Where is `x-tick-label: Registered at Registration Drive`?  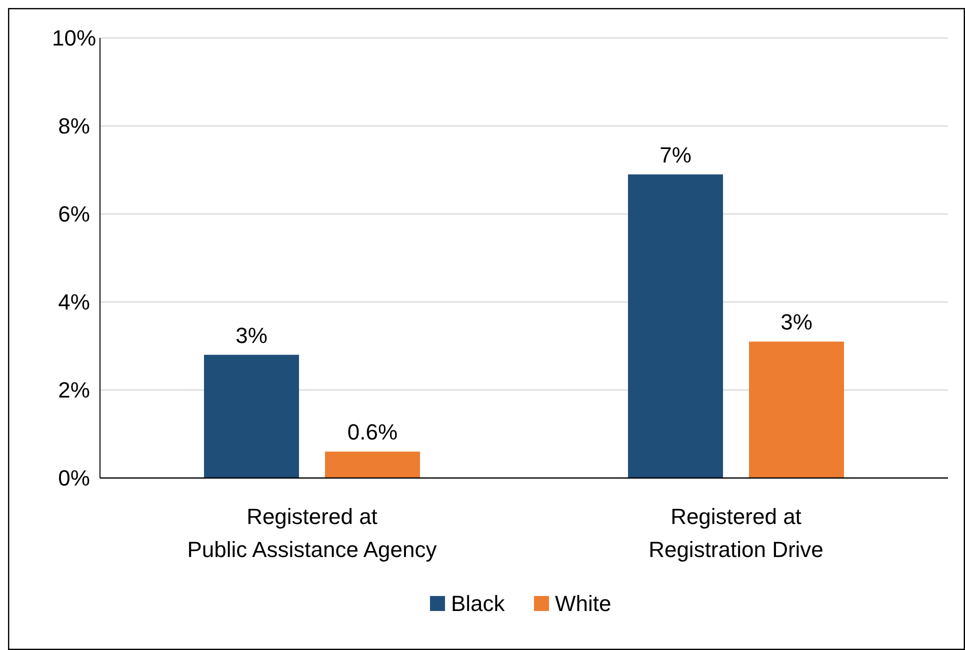
x-tick-label: Registered at Registration Drive is located at coordinates (736, 533).